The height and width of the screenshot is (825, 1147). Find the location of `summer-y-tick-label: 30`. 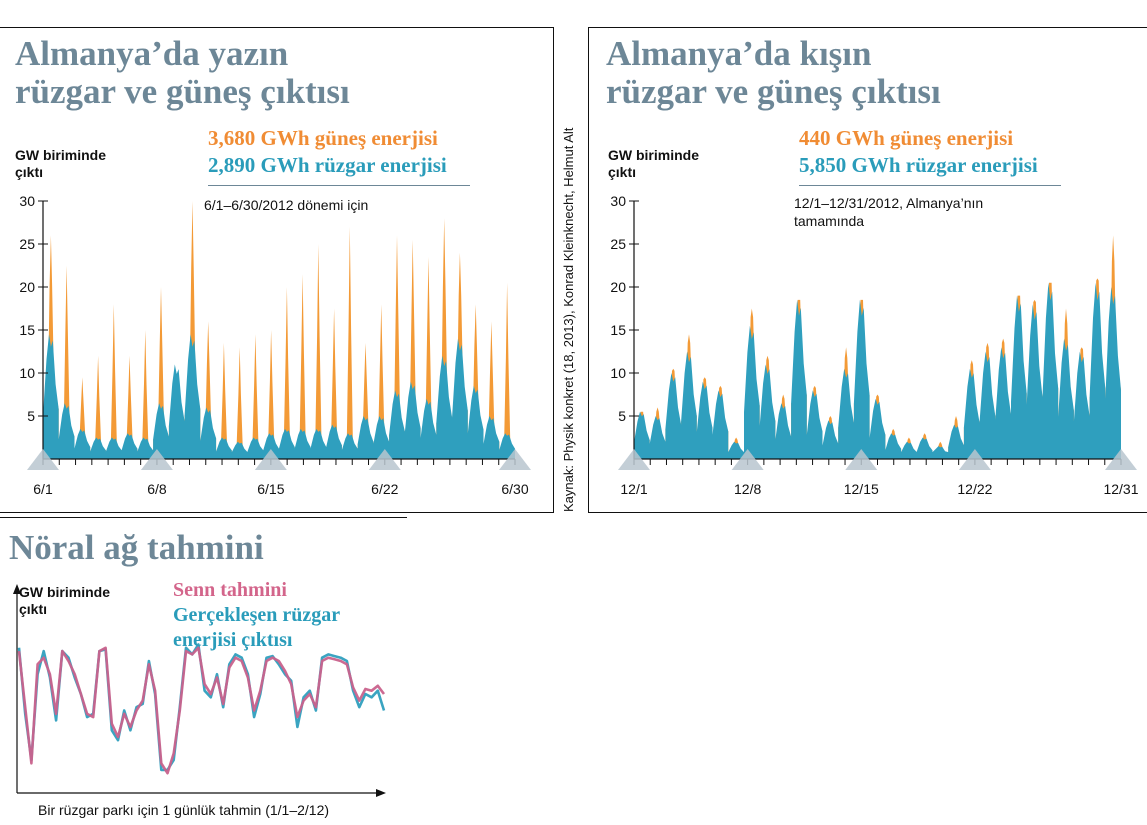

summer-y-tick-label: 30 is located at coordinates (27, 201).